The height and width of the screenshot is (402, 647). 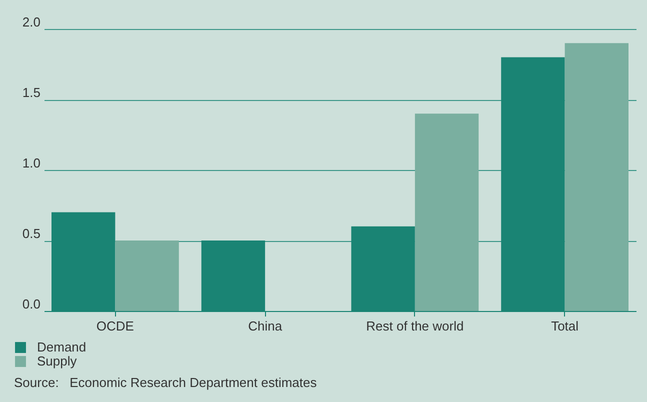 I want to click on legend-label: Demand, so click(x=61, y=347).